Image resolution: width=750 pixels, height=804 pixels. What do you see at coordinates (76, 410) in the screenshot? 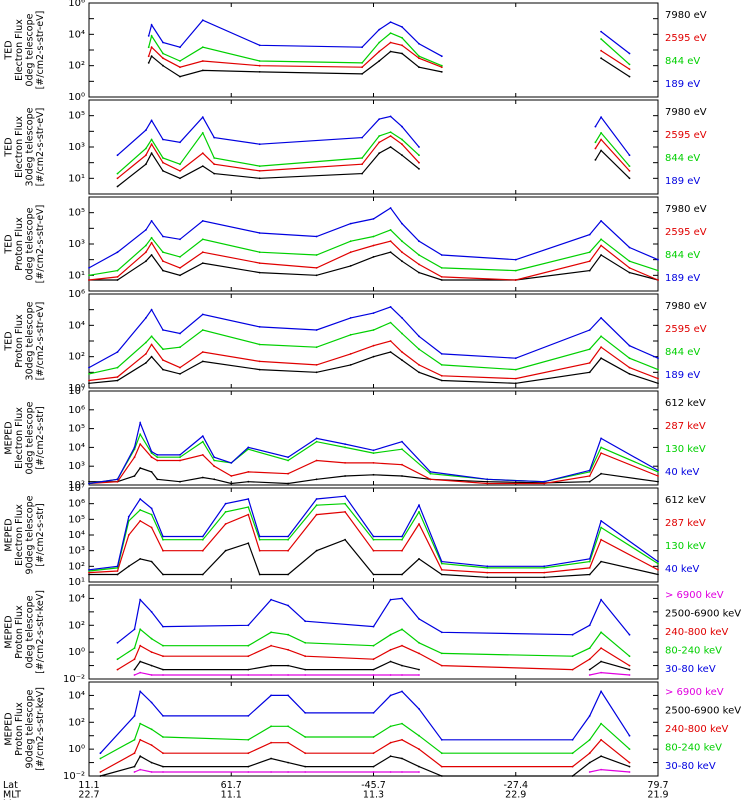
I see `y-tick-label: 10⁶` at bounding box center [76, 410].